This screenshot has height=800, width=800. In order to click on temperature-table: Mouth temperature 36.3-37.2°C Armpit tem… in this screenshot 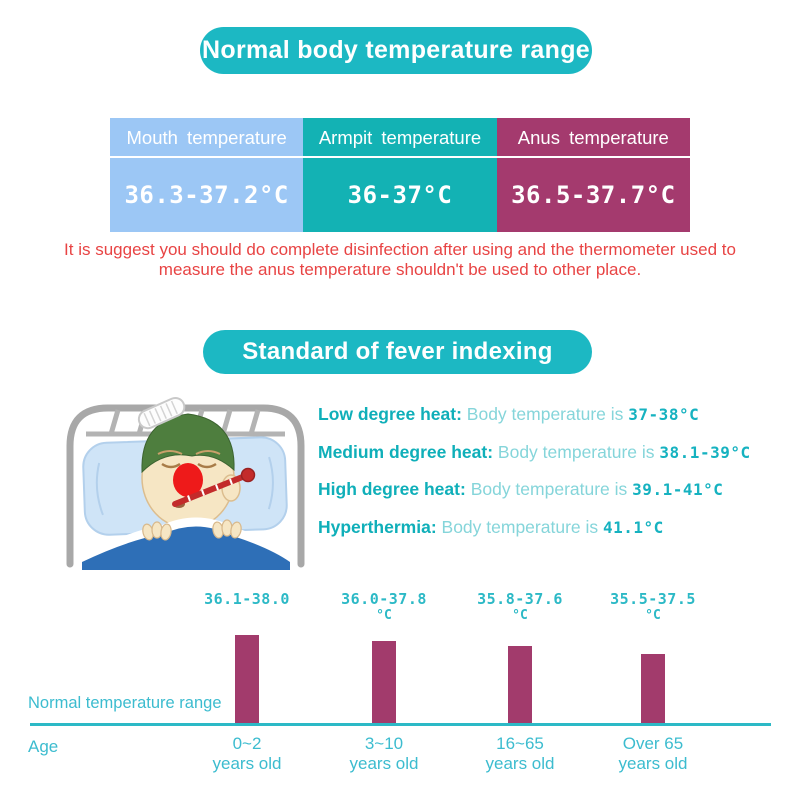, I will do `click(400, 175)`.